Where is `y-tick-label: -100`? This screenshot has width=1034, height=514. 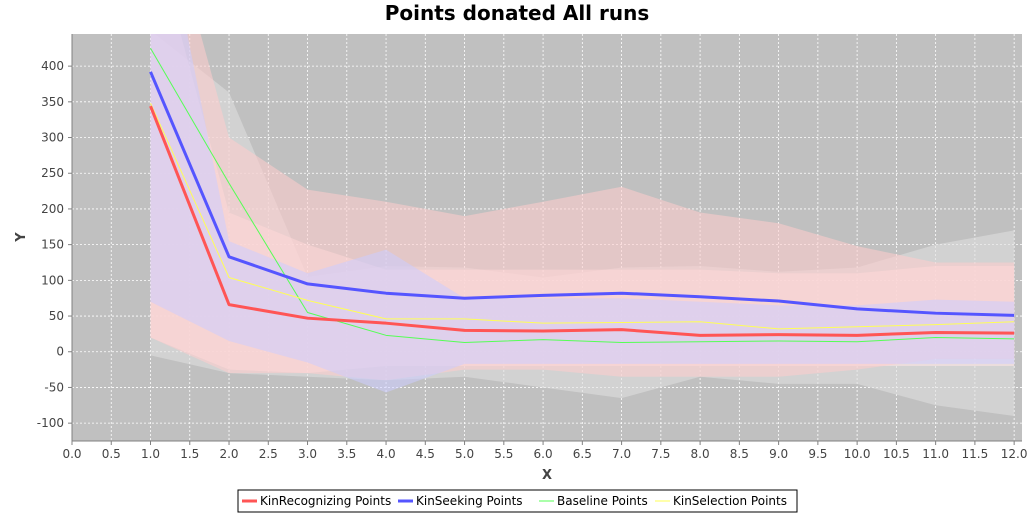
y-tick-label: -100 is located at coordinates (50, 423).